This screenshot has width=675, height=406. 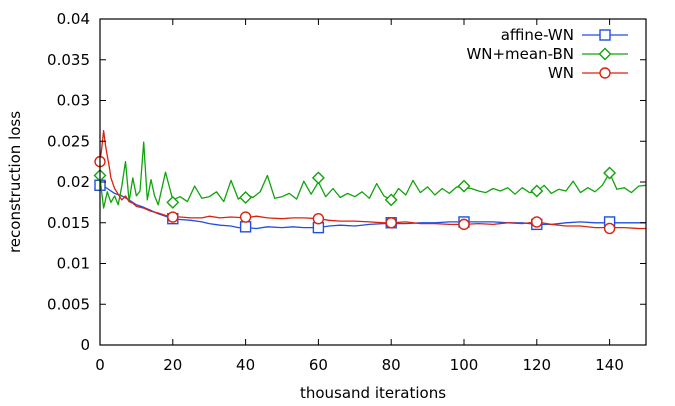 I want to click on x-tick-label: 40, so click(x=245, y=365).